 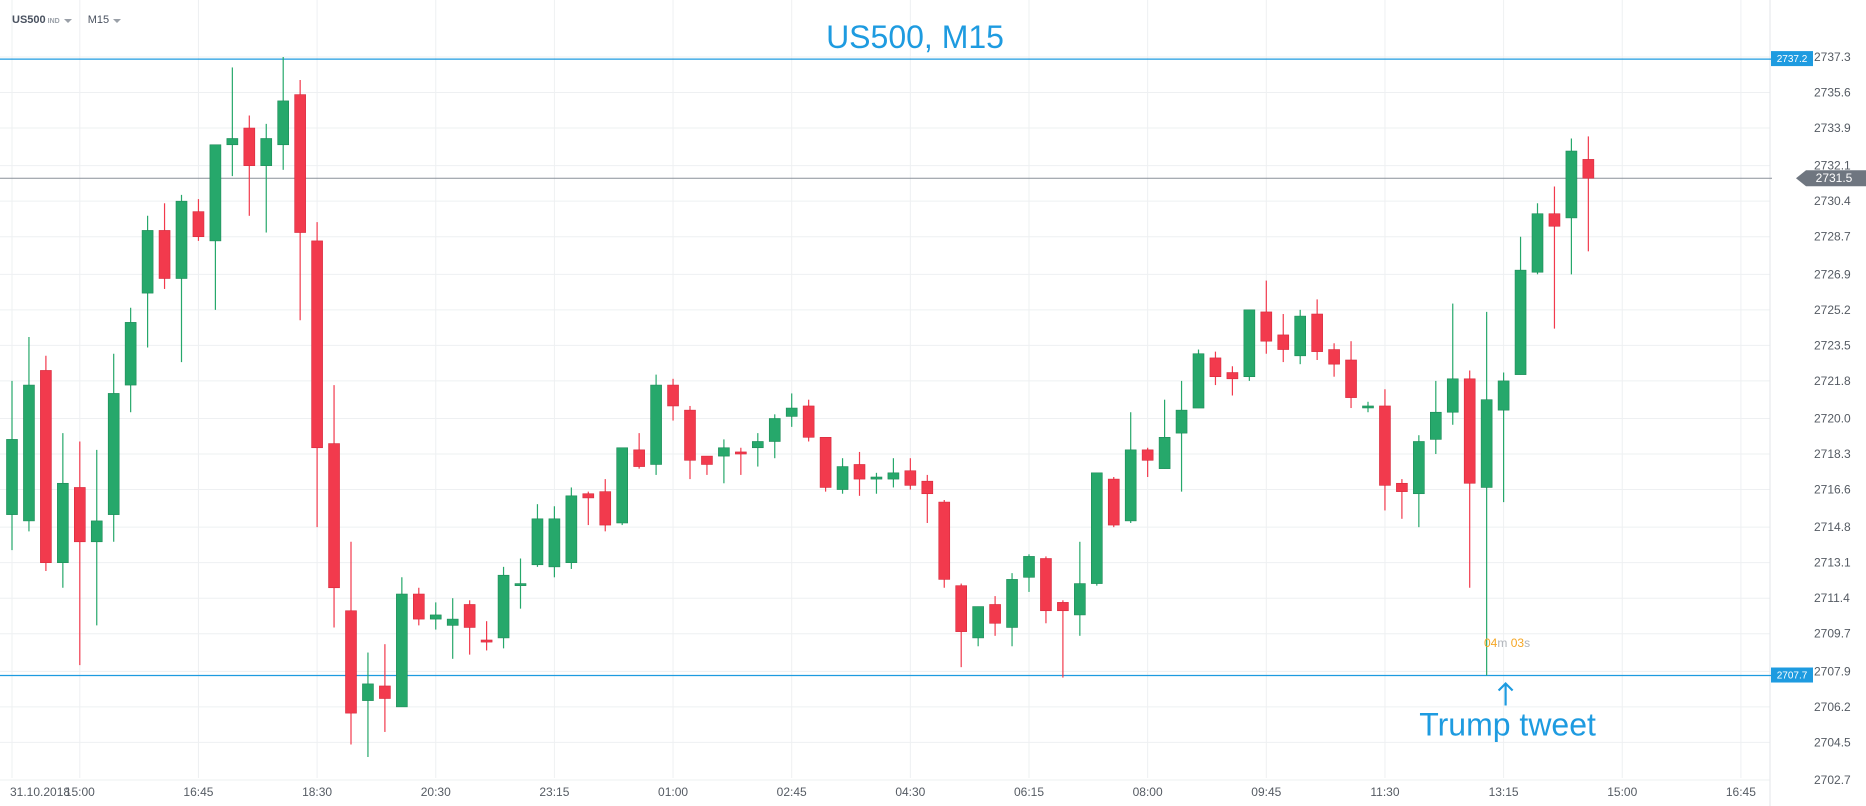 I want to click on symbol-selector: US500 IND, so click(x=42, y=20).